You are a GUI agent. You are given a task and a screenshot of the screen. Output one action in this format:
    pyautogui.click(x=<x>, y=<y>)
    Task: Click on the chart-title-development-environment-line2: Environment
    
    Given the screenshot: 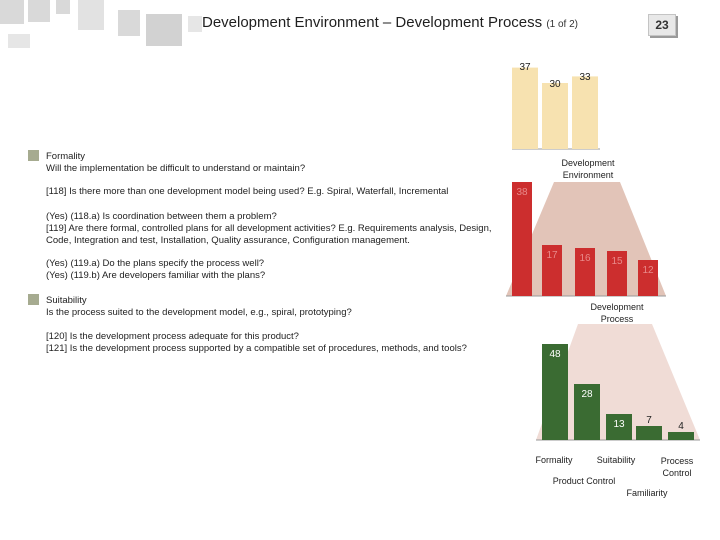 What is the action you would take?
    pyautogui.click(x=588, y=175)
    